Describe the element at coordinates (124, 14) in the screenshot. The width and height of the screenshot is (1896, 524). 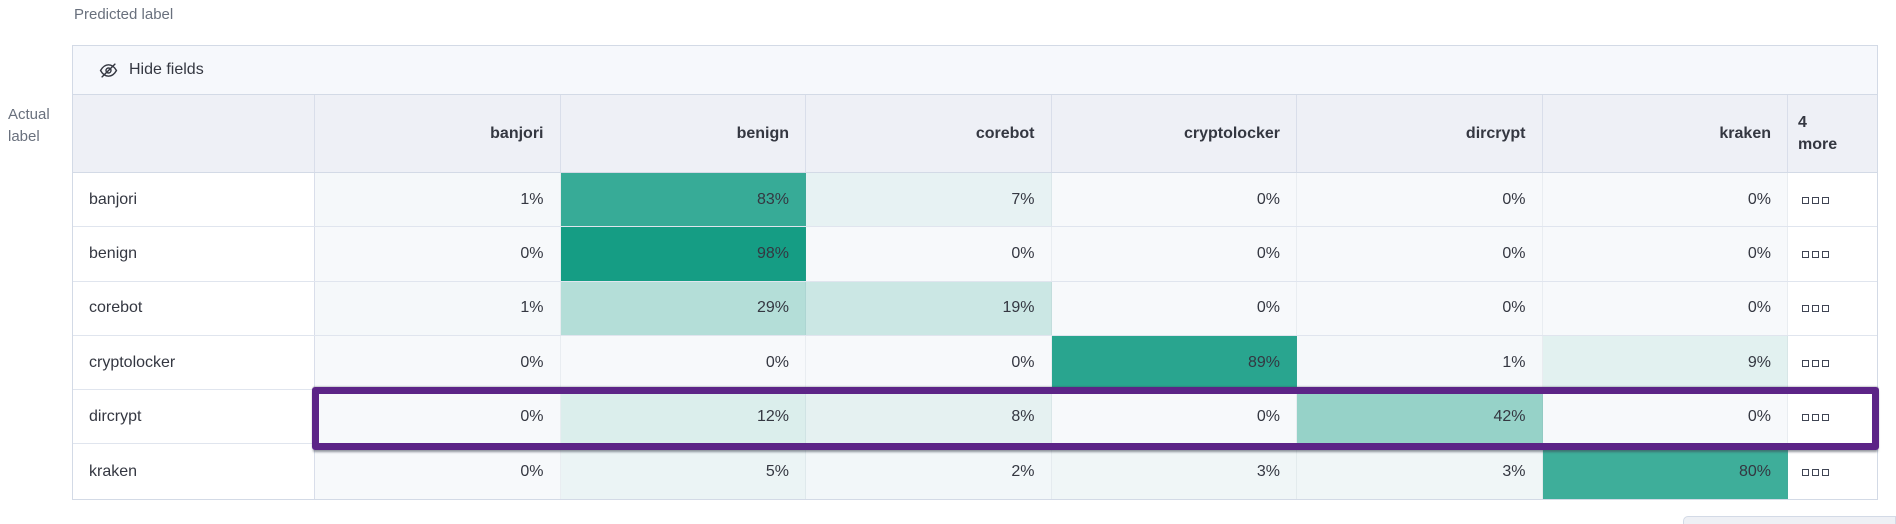
I see `predicted-axis-label: Predicted label` at that location.